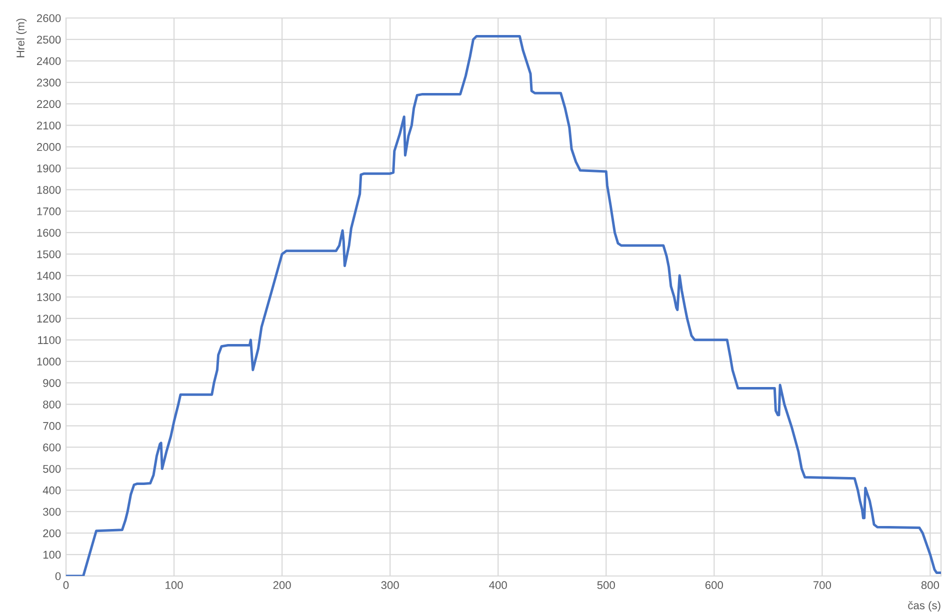  What do you see at coordinates (49, 318) in the screenshot?
I see `y-tick-label: 1200` at bounding box center [49, 318].